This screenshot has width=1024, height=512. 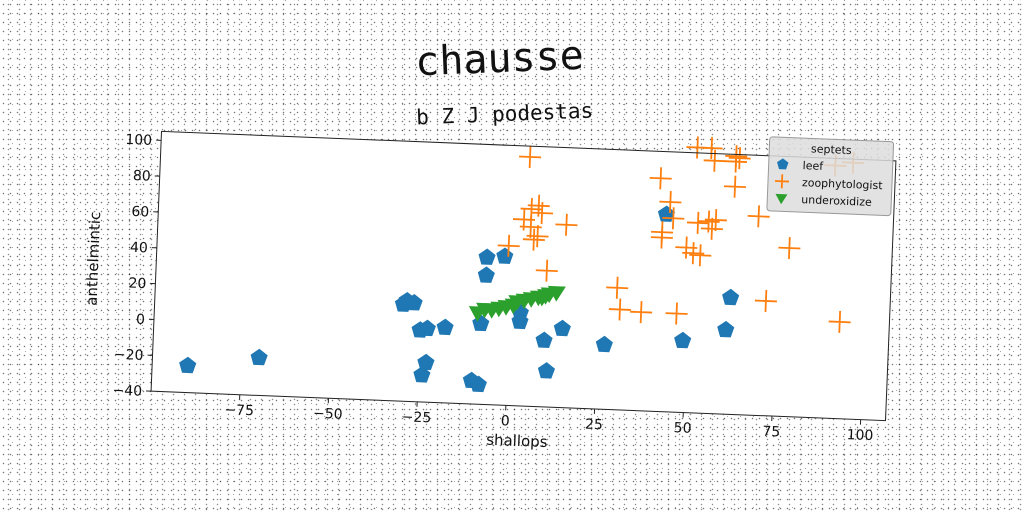 What do you see at coordinates (328, 414) in the screenshot?
I see `x-tick-label: −50` at bounding box center [328, 414].